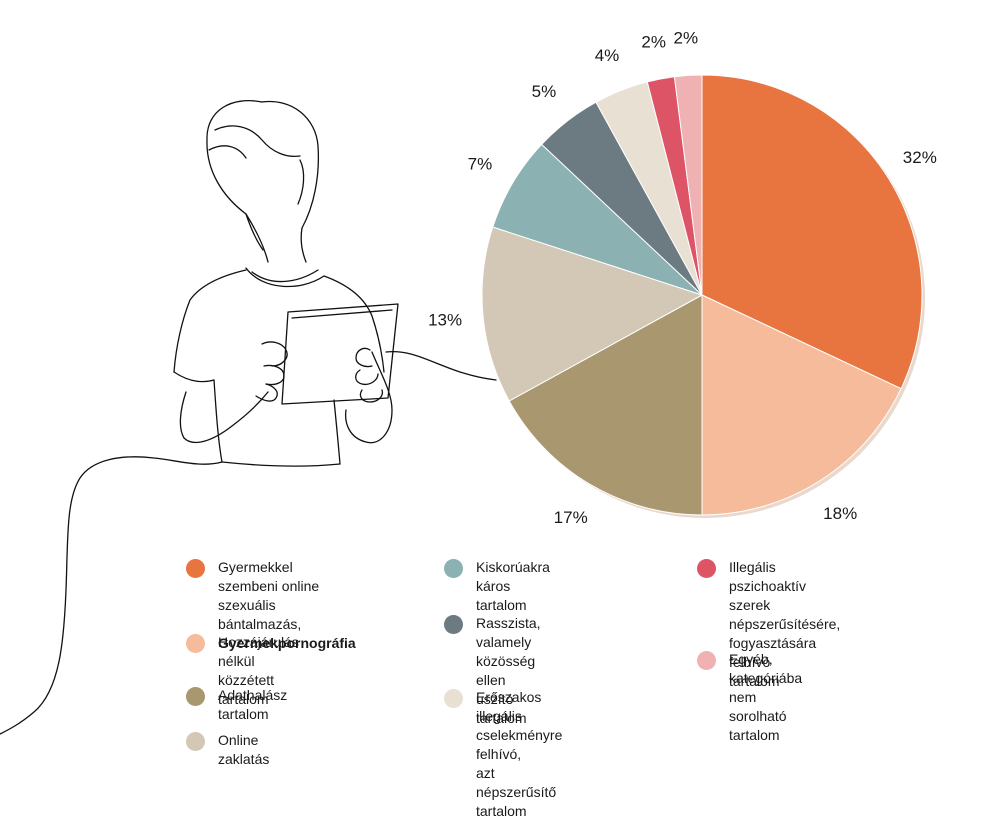 The height and width of the screenshot is (821, 1006). I want to click on pie-slice-label-7: 4%, so click(607, 55).